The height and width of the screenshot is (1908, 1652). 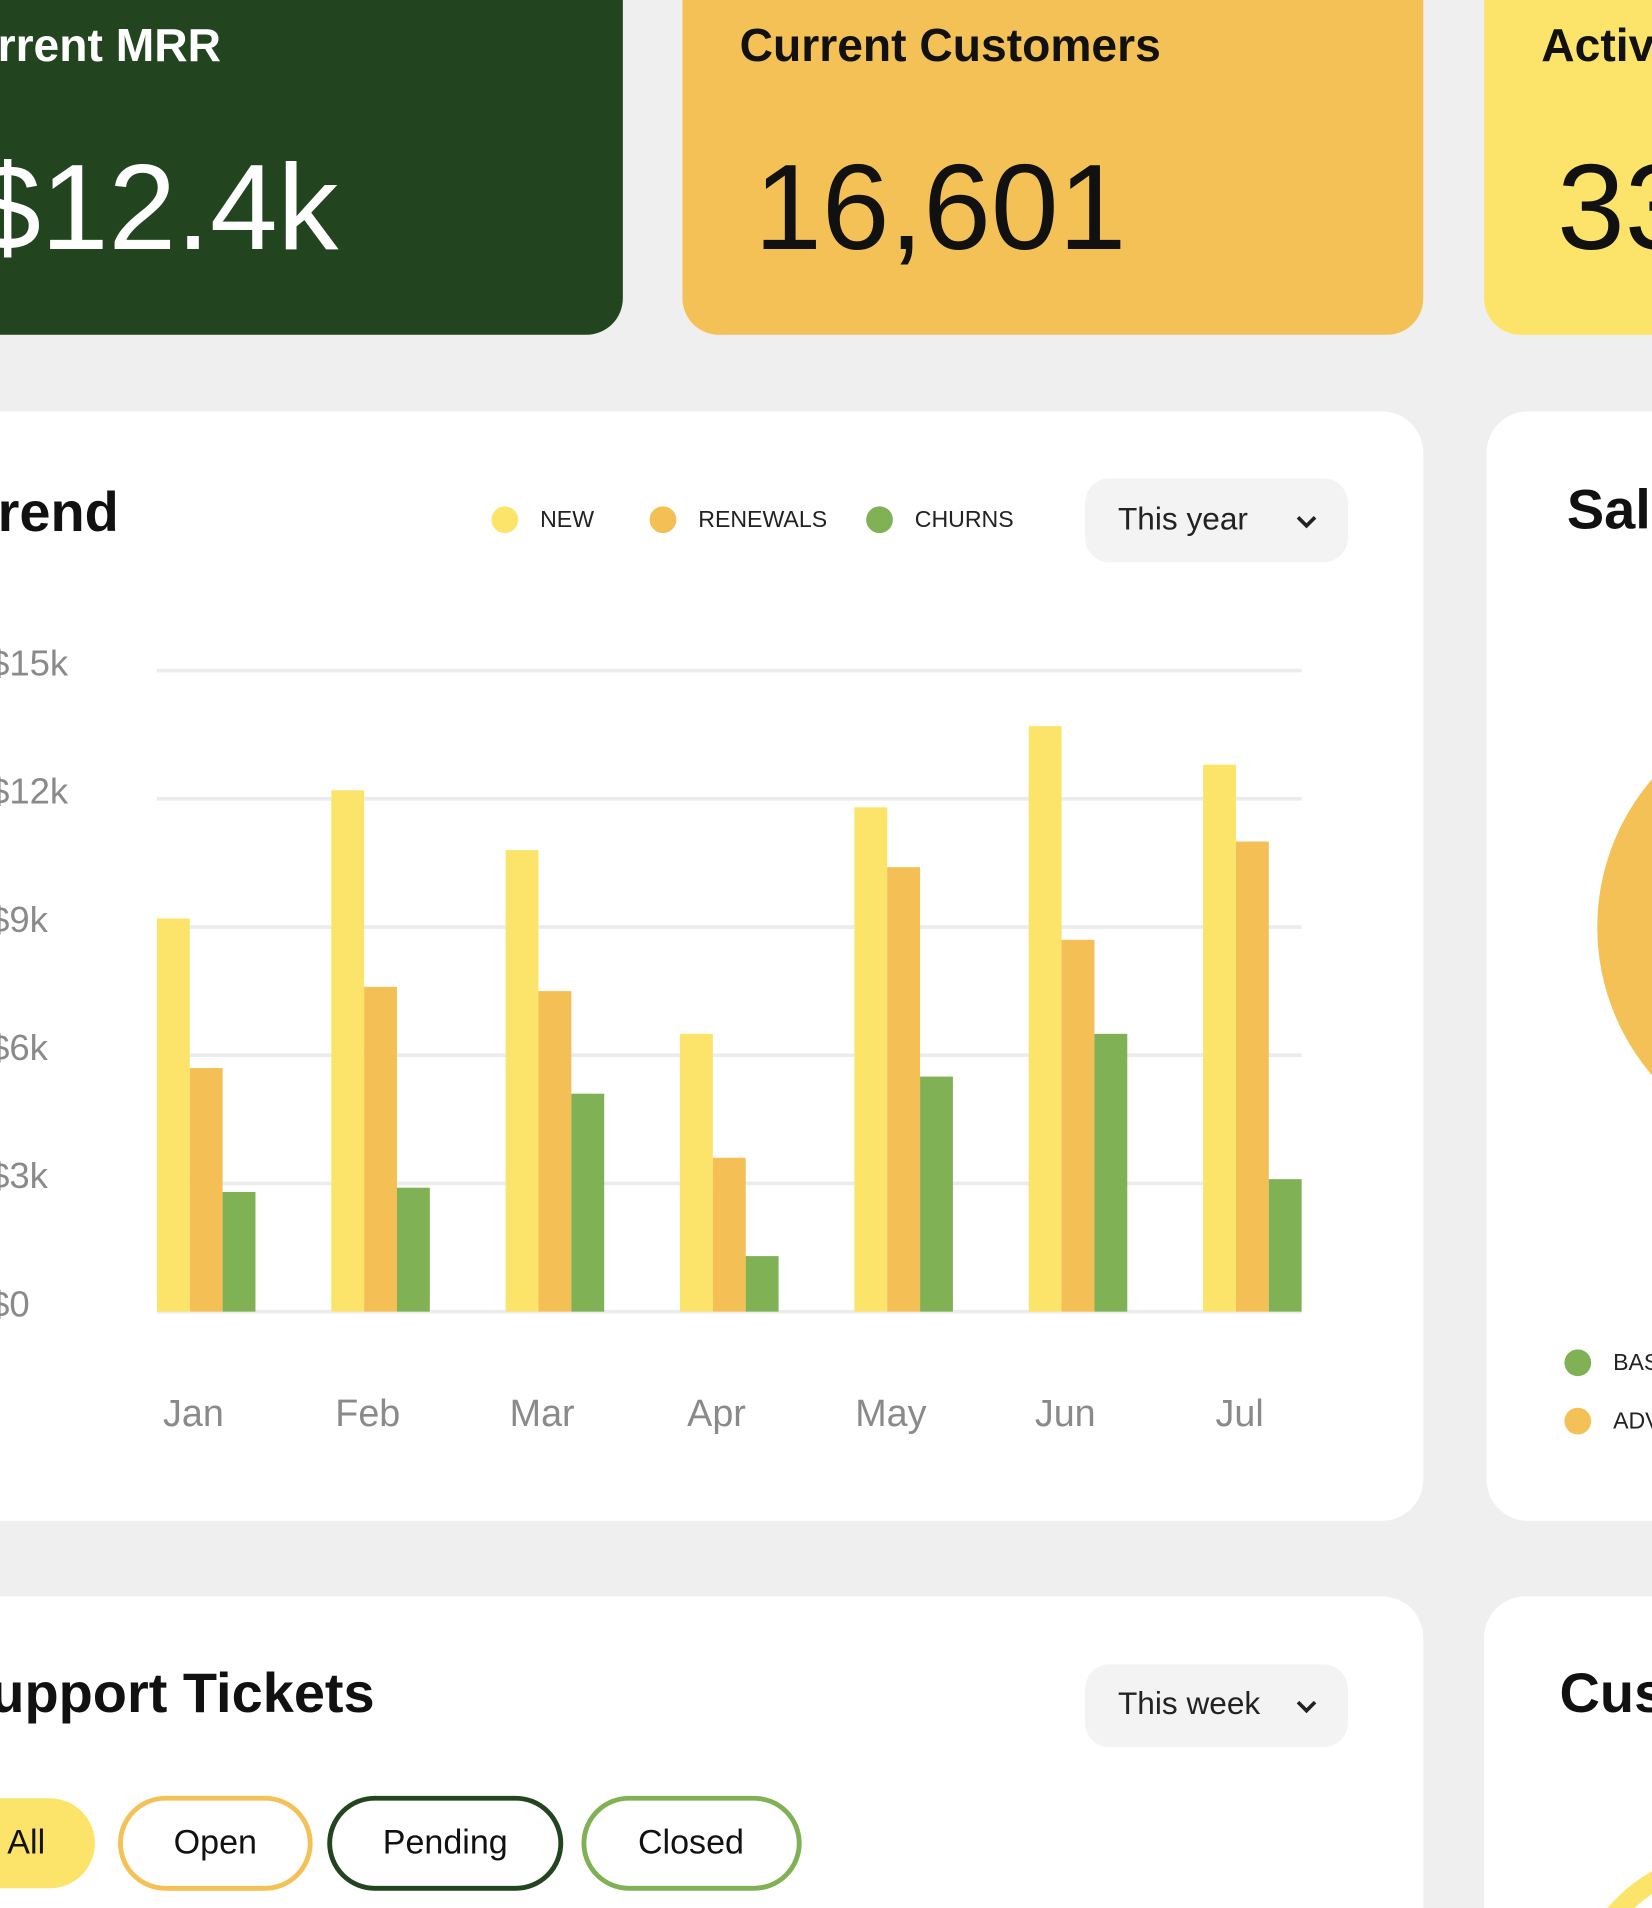 I want to click on filter-label: Open, so click(x=215, y=1842).